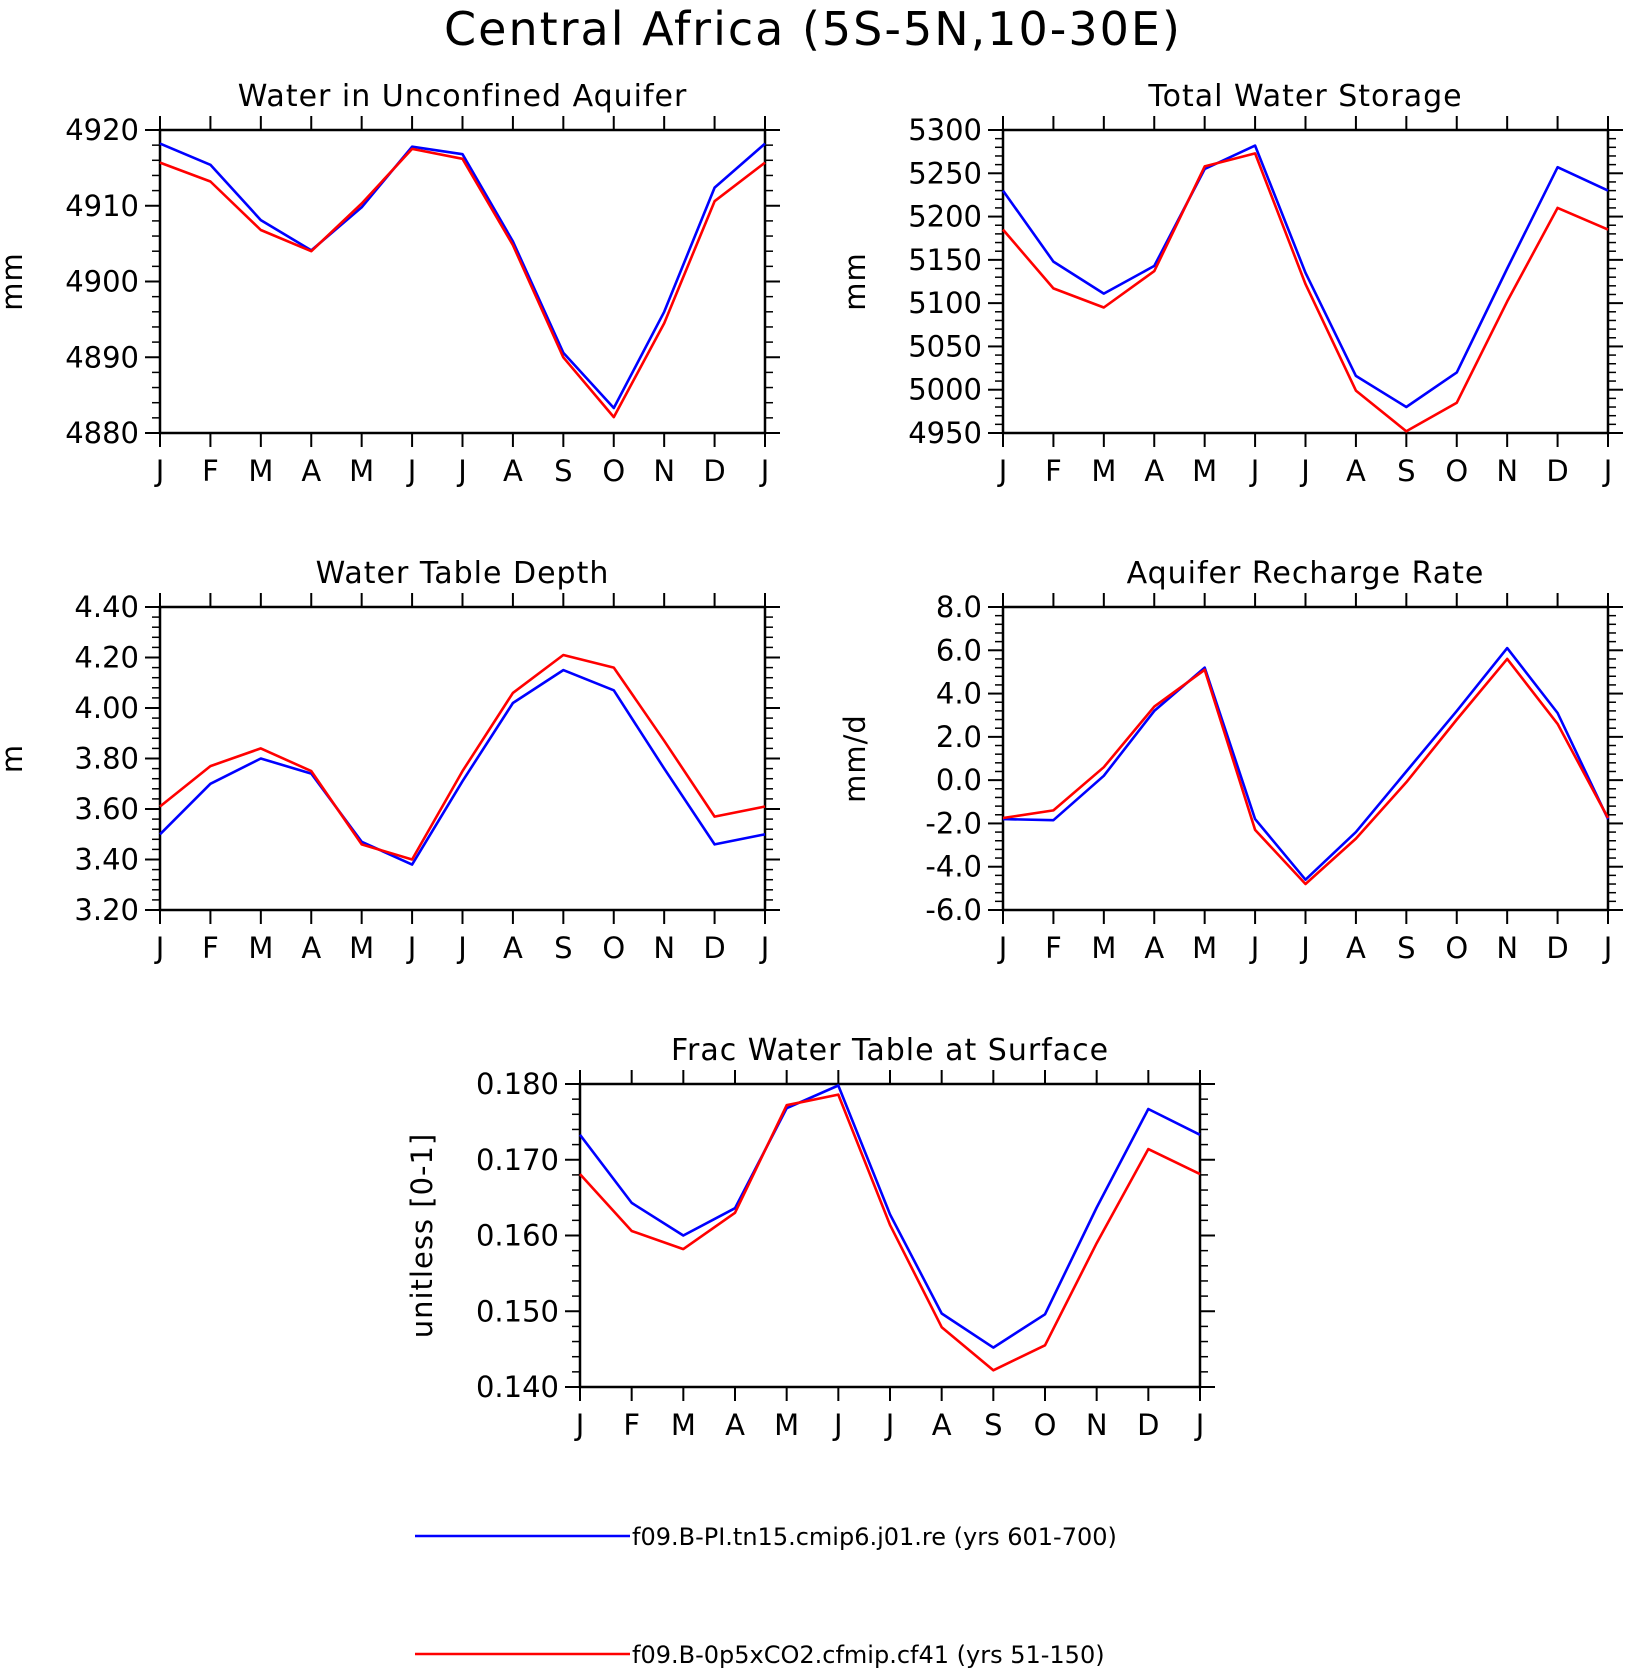 Image resolution: width=1626 pixels, height=1673 pixels. What do you see at coordinates (959, 607) in the screenshot?
I see `y-tick-label: 8.0` at bounding box center [959, 607].